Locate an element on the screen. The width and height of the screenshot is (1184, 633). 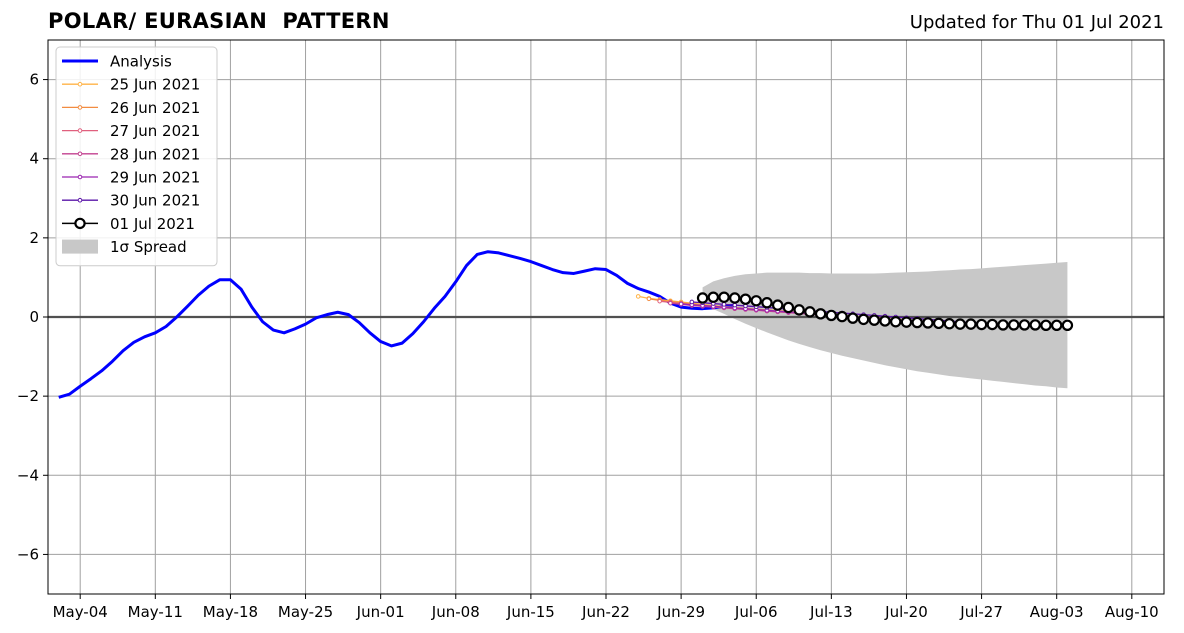
x-tick-label: Jul-20 is located at coordinates (906, 612).